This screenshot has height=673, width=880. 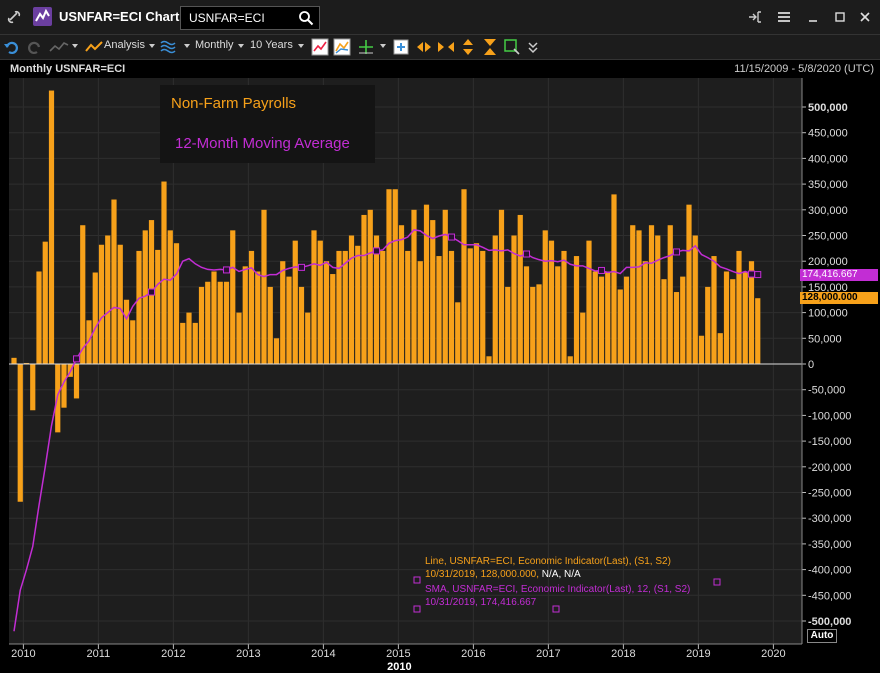 I want to click on tooltip-handle-tl, so click(x=417, y=580).